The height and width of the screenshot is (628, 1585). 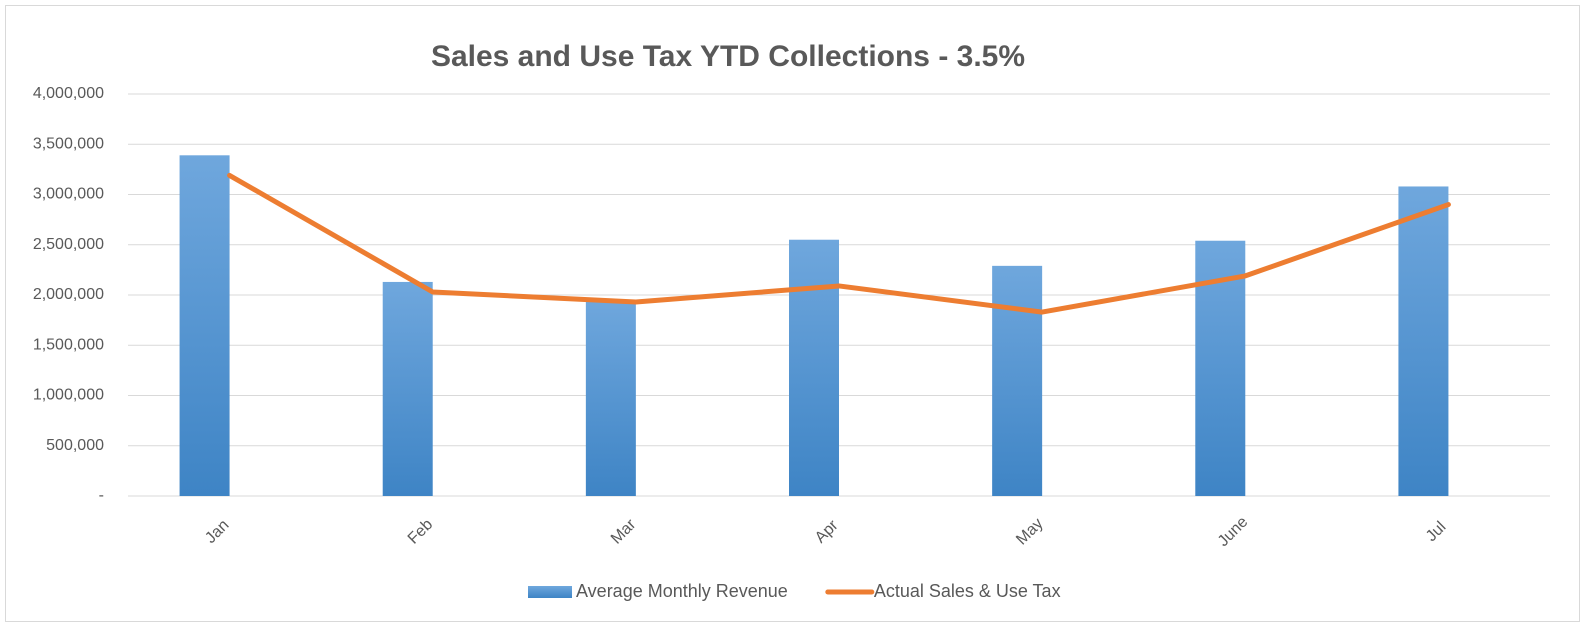 What do you see at coordinates (68, 194) in the screenshot?
I see `y-tick-label: 3,000,000` at bounding box center [68, 194].